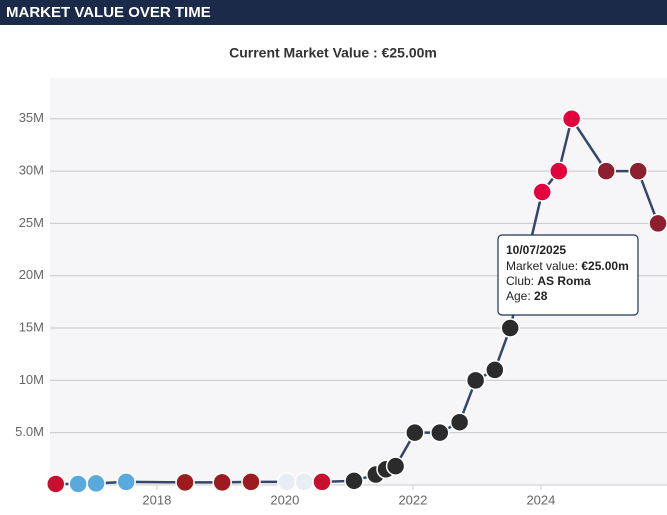  I want to click on tooltip-value: €25.00m, so click(604, 266).